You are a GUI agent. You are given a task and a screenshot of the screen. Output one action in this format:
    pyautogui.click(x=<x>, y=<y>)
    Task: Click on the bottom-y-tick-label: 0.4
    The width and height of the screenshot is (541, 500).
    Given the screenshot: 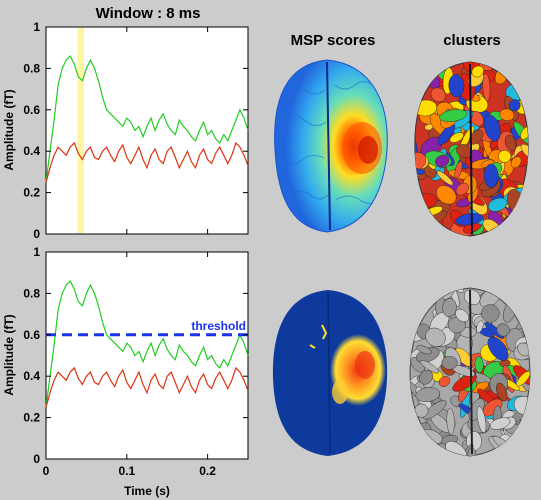 What is the action you would take?
    pyautogui.click(x=31, y=376)
    